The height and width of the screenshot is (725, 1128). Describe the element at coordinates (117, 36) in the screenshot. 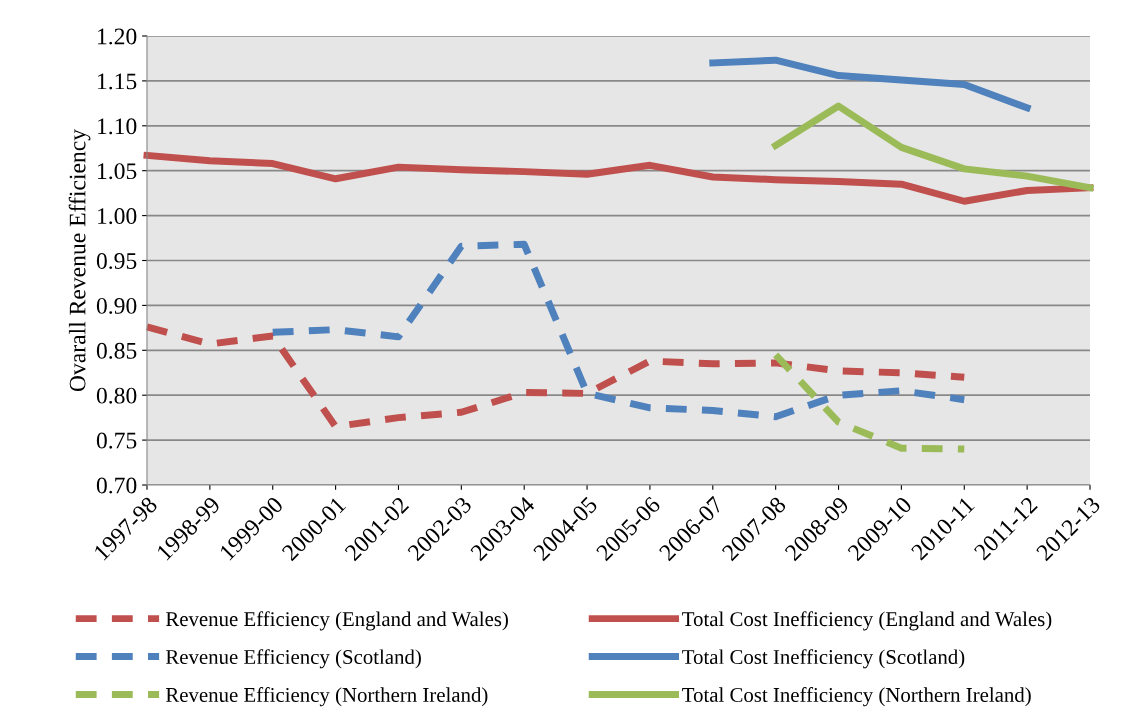

I see `y-tick-label: 1.20` at that location.